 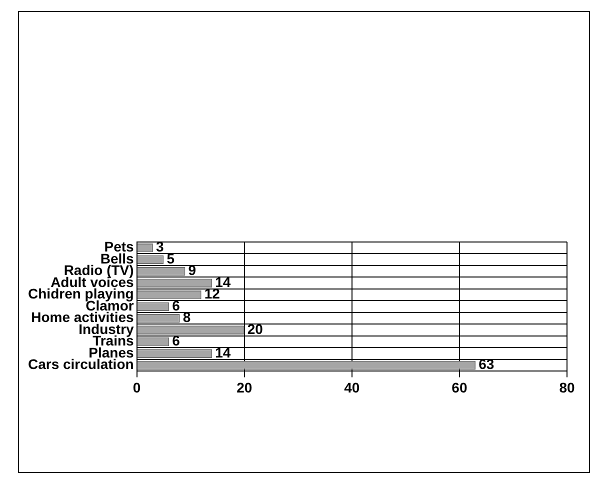 I want to click on x-tick-label: 0, so click(x=136, y=387).